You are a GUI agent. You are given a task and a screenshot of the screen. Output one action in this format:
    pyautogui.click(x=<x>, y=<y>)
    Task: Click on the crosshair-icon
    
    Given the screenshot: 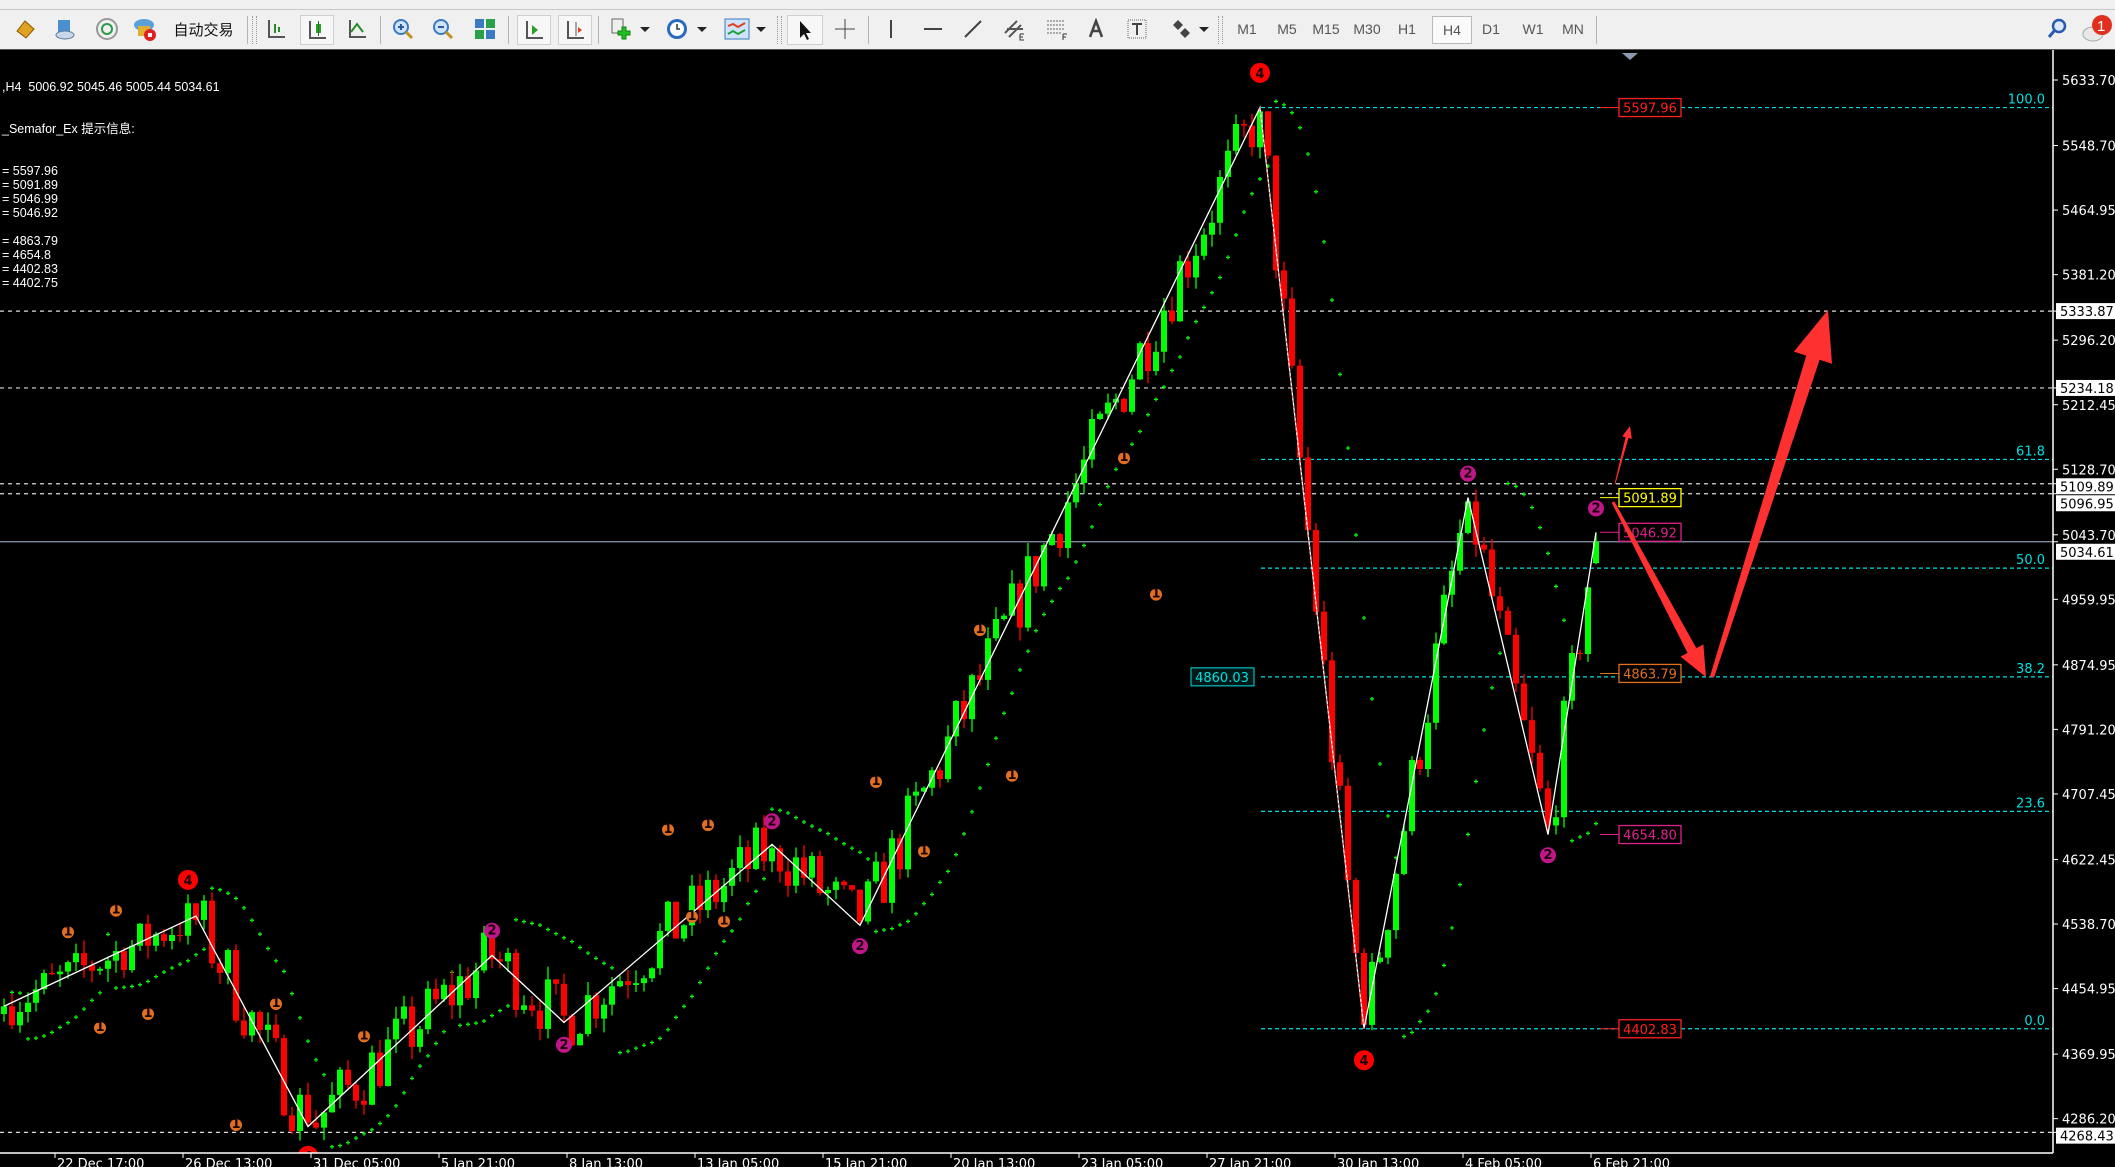 What is the action you would take?
    pyautogui.click(x=845, y=29)
    